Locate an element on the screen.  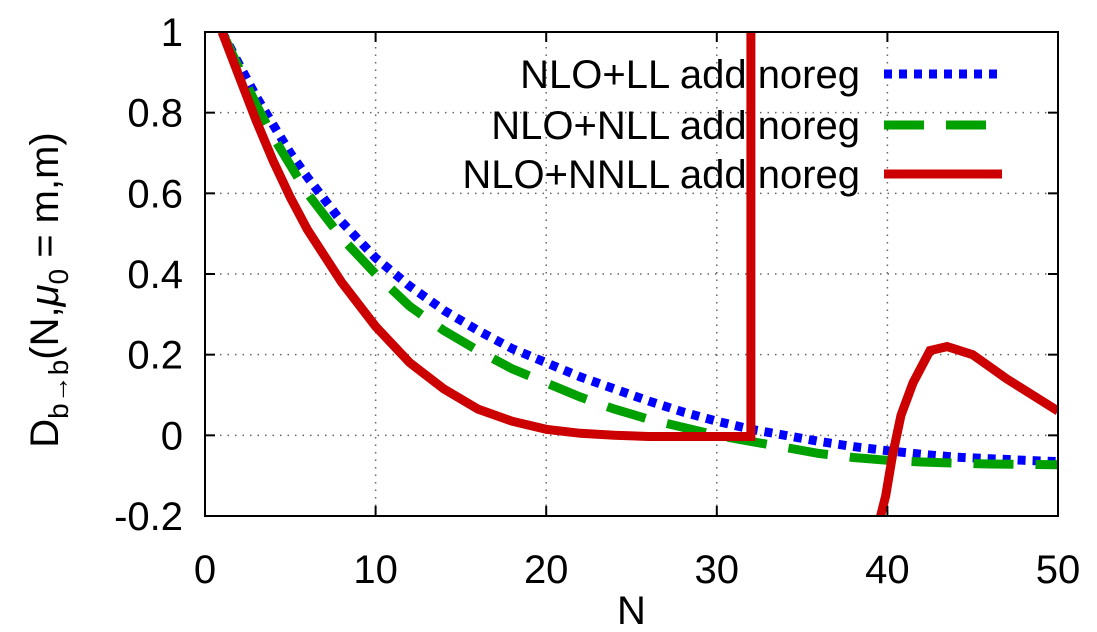
y-tick-label: 0.2 is located at coordinates (155, 356).